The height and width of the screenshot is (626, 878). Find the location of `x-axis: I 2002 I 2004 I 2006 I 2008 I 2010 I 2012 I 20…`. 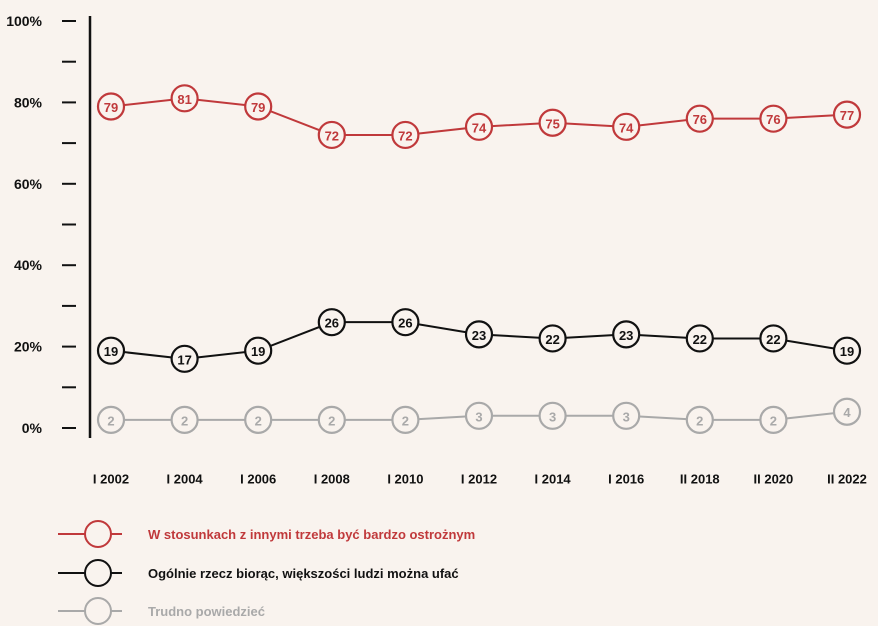

x-axis: I 2002 I 2004 I 2006 I 2008 I 2010 I 2012 I 20… is located at coordinates (480, 479).